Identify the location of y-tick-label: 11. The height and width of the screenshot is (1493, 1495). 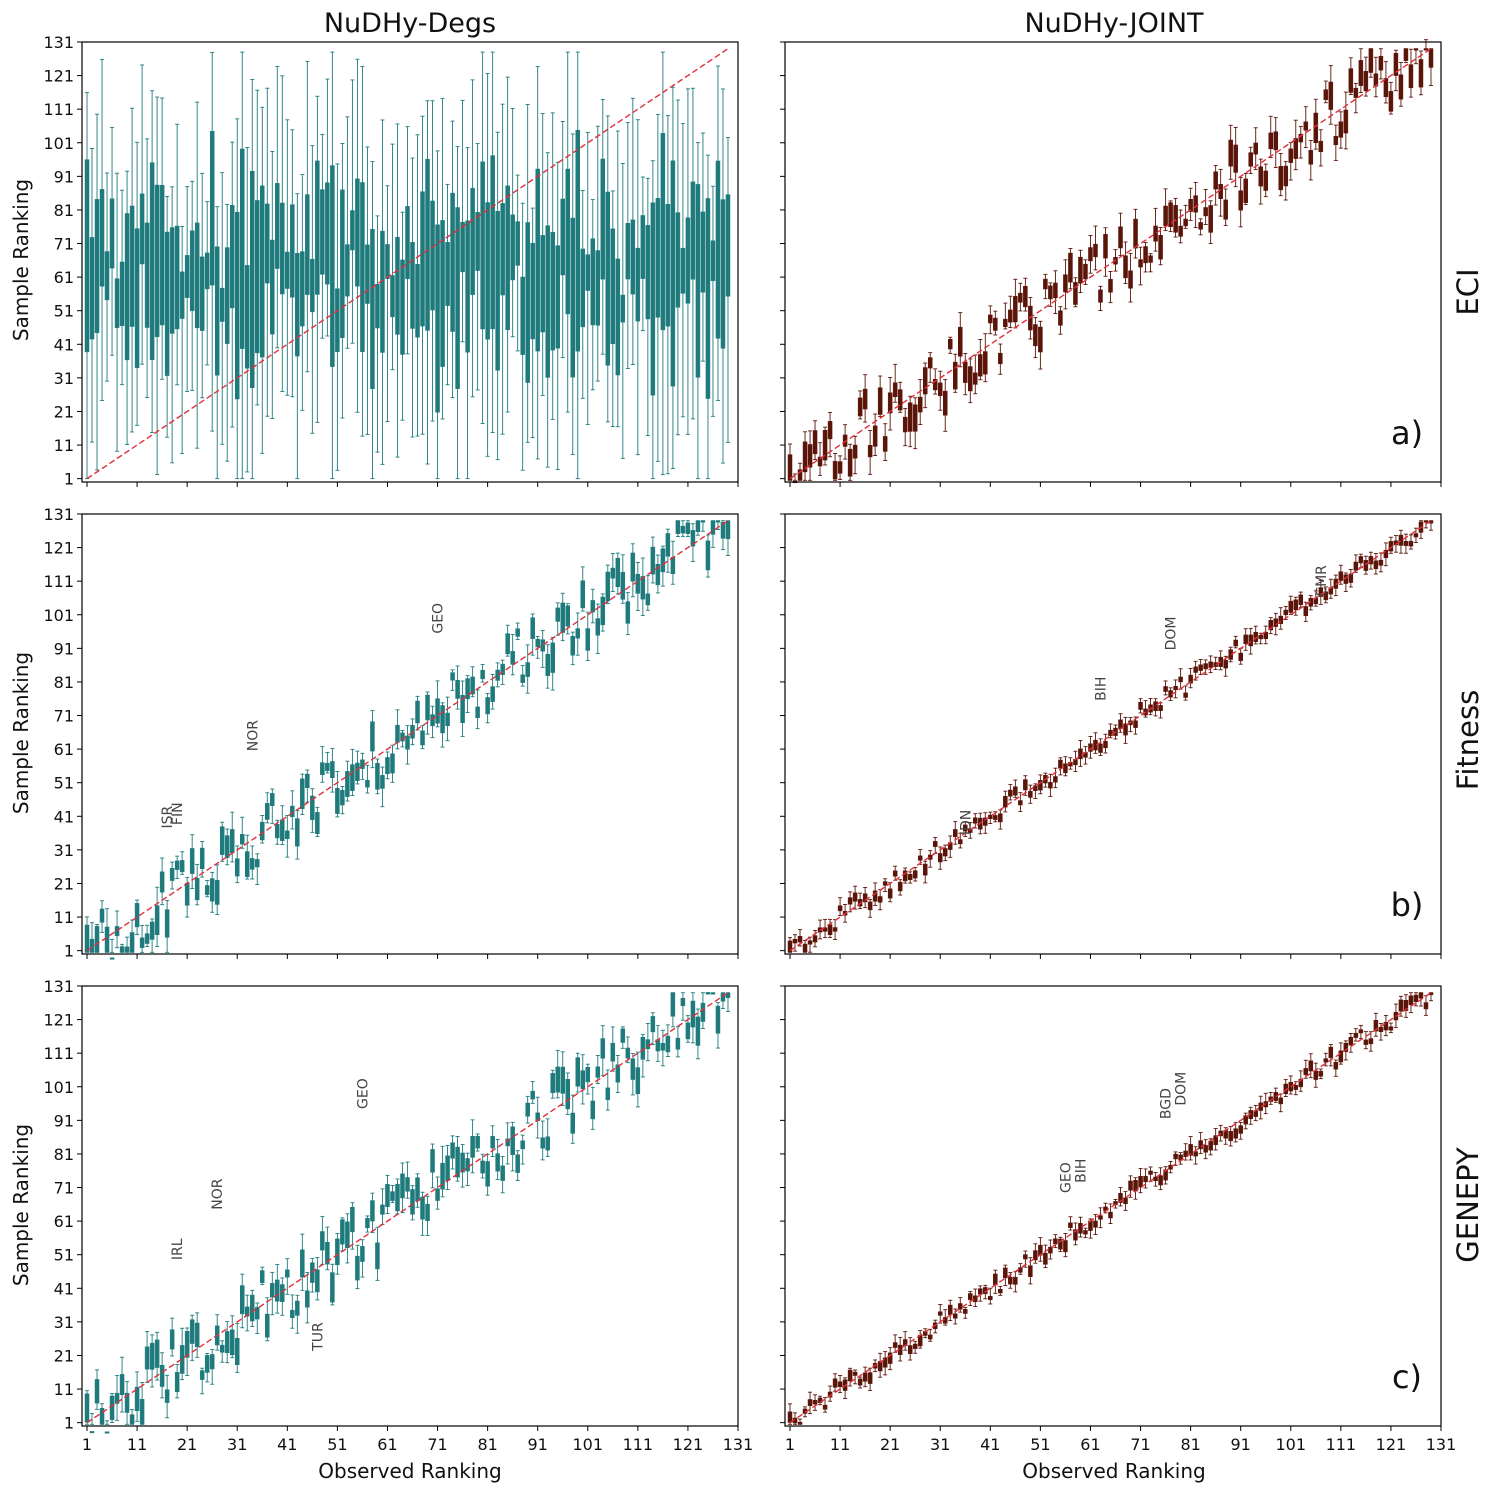
(64, 1389).